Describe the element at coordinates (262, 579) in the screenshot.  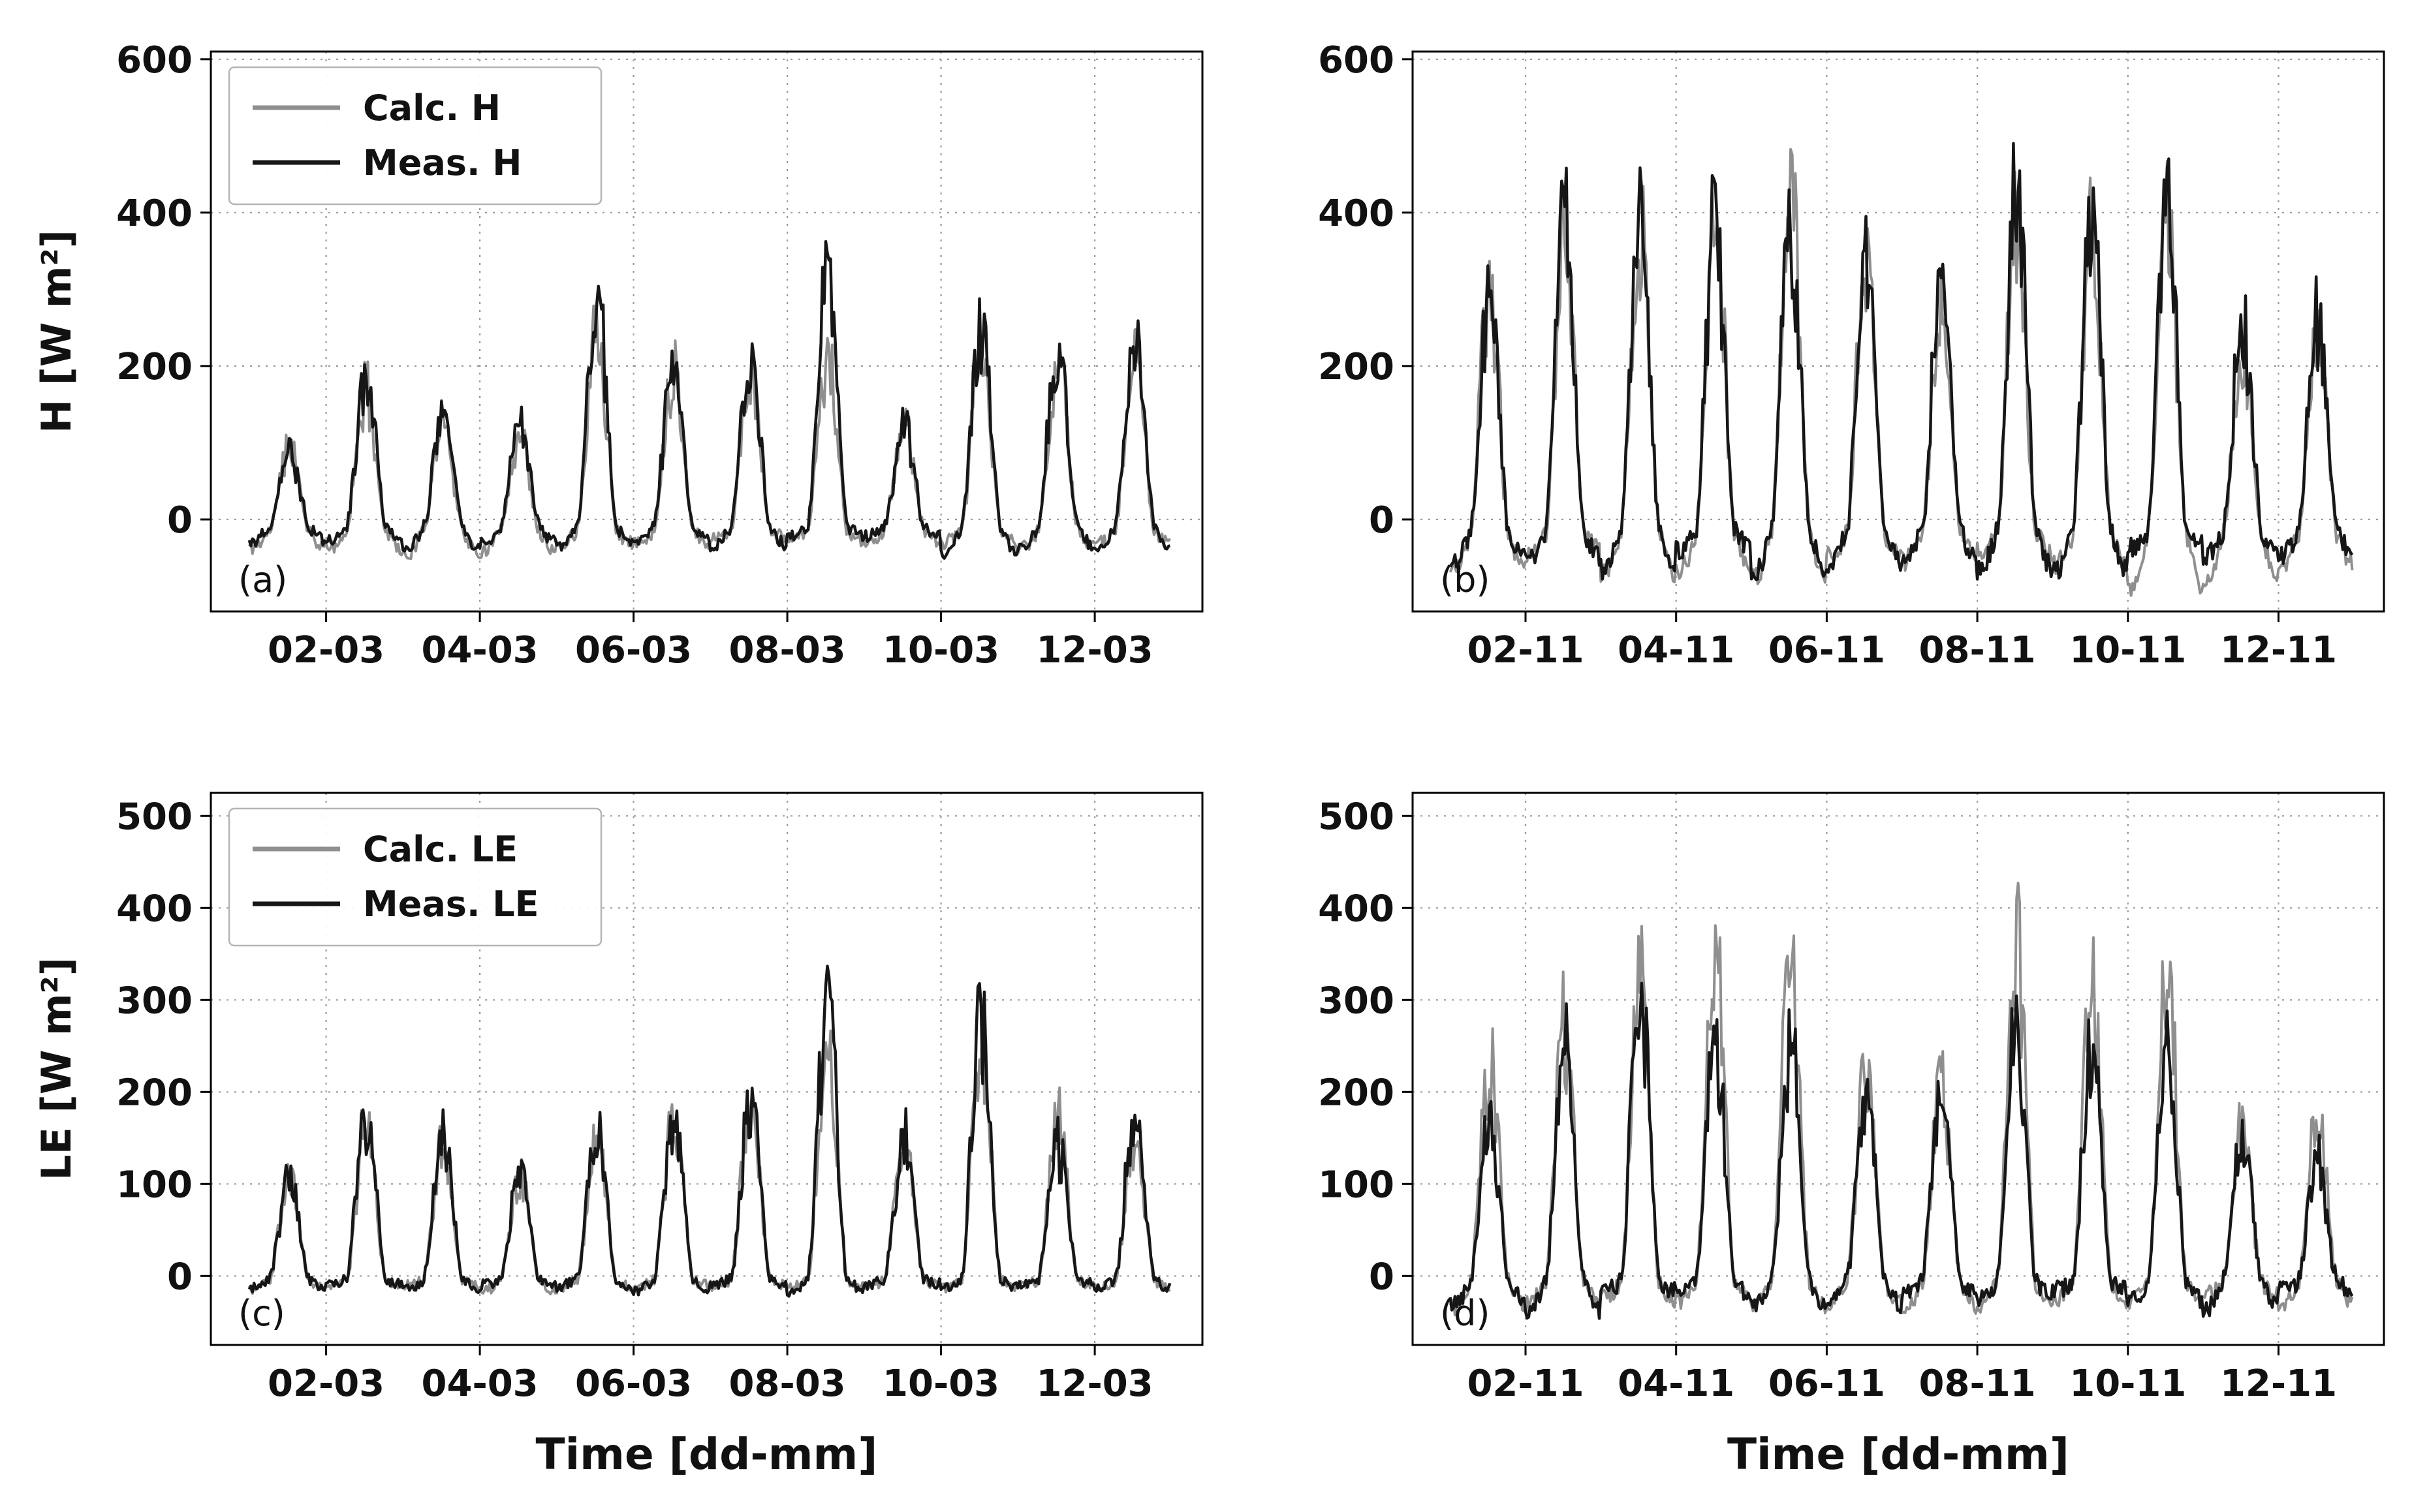
I see `panel-label: (a)` at that location.